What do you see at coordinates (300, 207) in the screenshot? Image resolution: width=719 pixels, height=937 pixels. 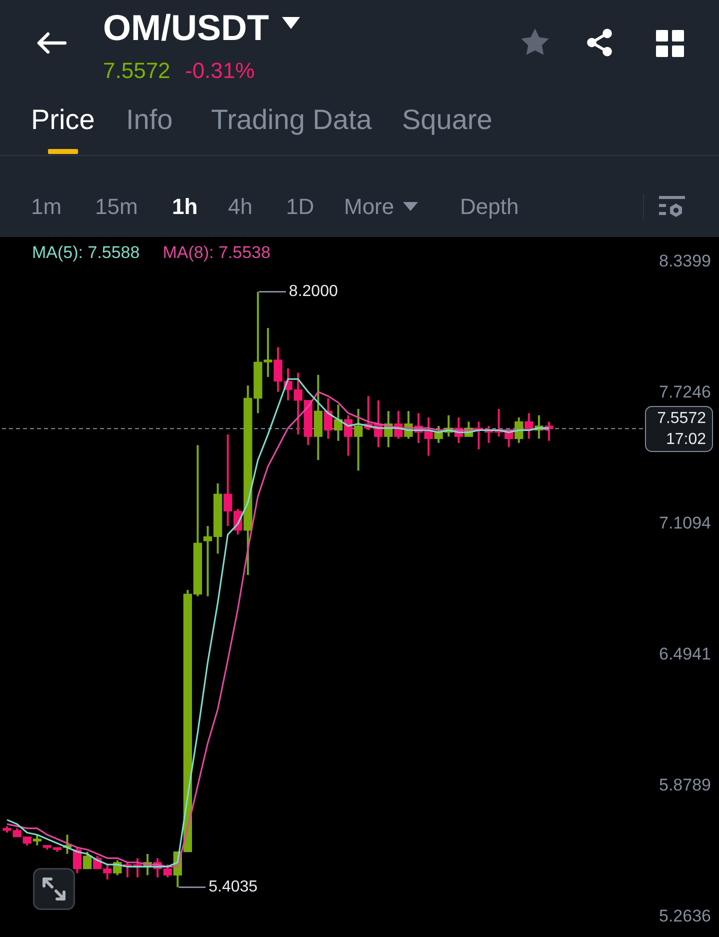 I see `text: 1D` at bounding box center [300, 207].